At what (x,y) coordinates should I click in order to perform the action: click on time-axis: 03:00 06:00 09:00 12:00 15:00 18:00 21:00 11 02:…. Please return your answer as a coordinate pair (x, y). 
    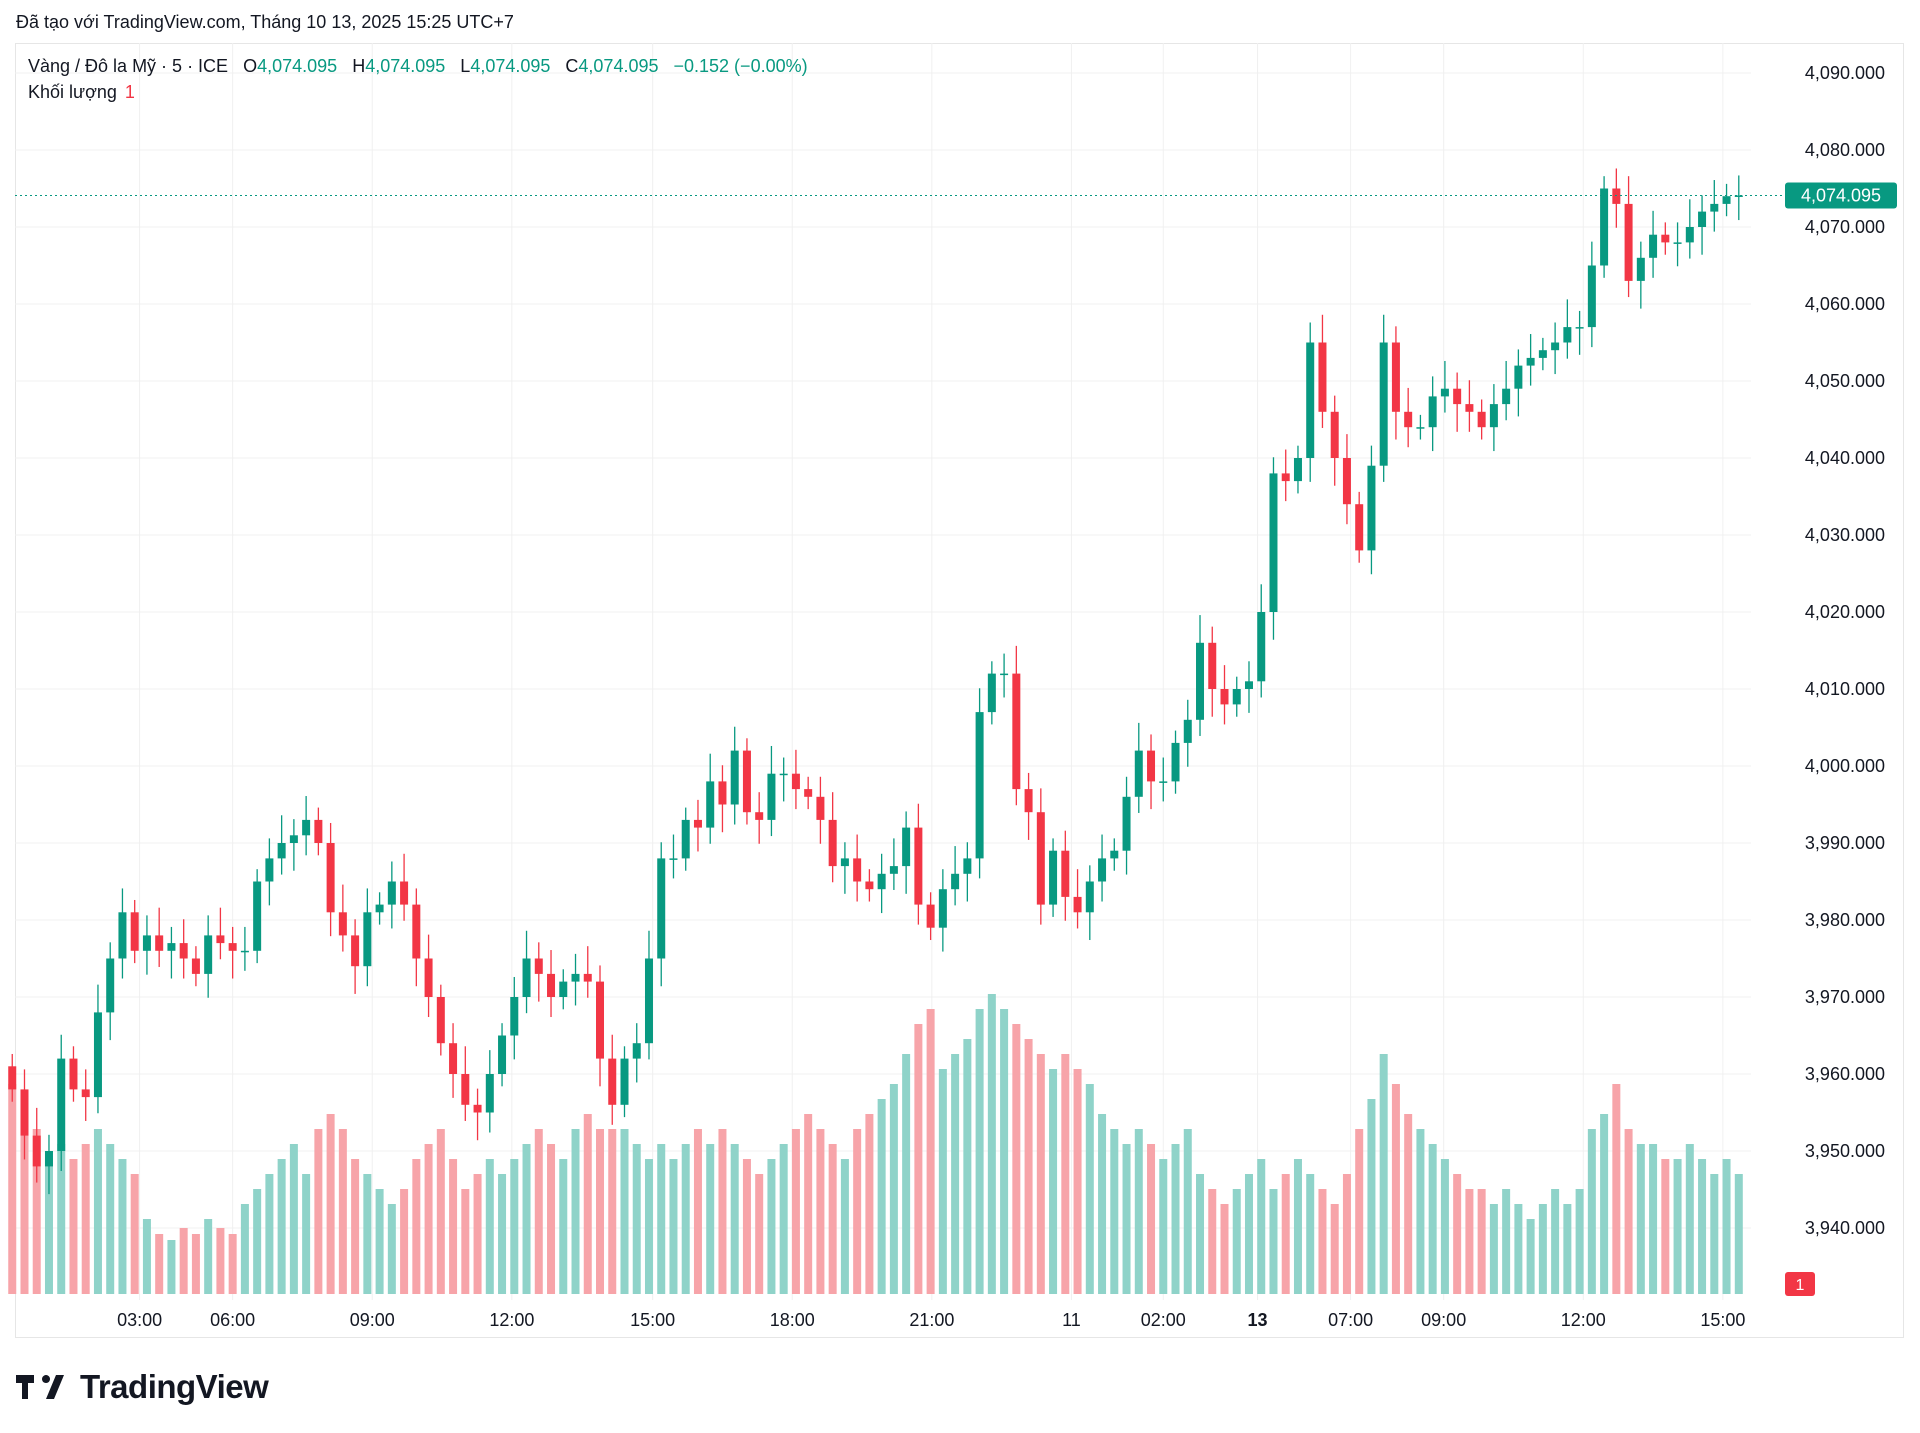
    Looking at the image, I should click on (931, 1320).